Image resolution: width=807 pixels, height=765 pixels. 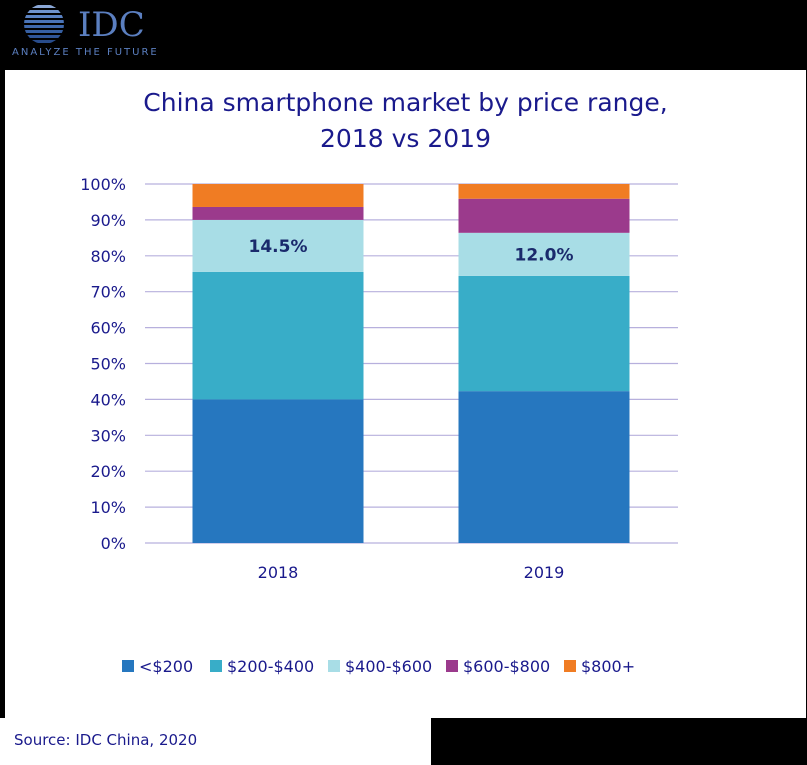 I want to click on y-tick-label: 0%, so click(x=113, y=543).